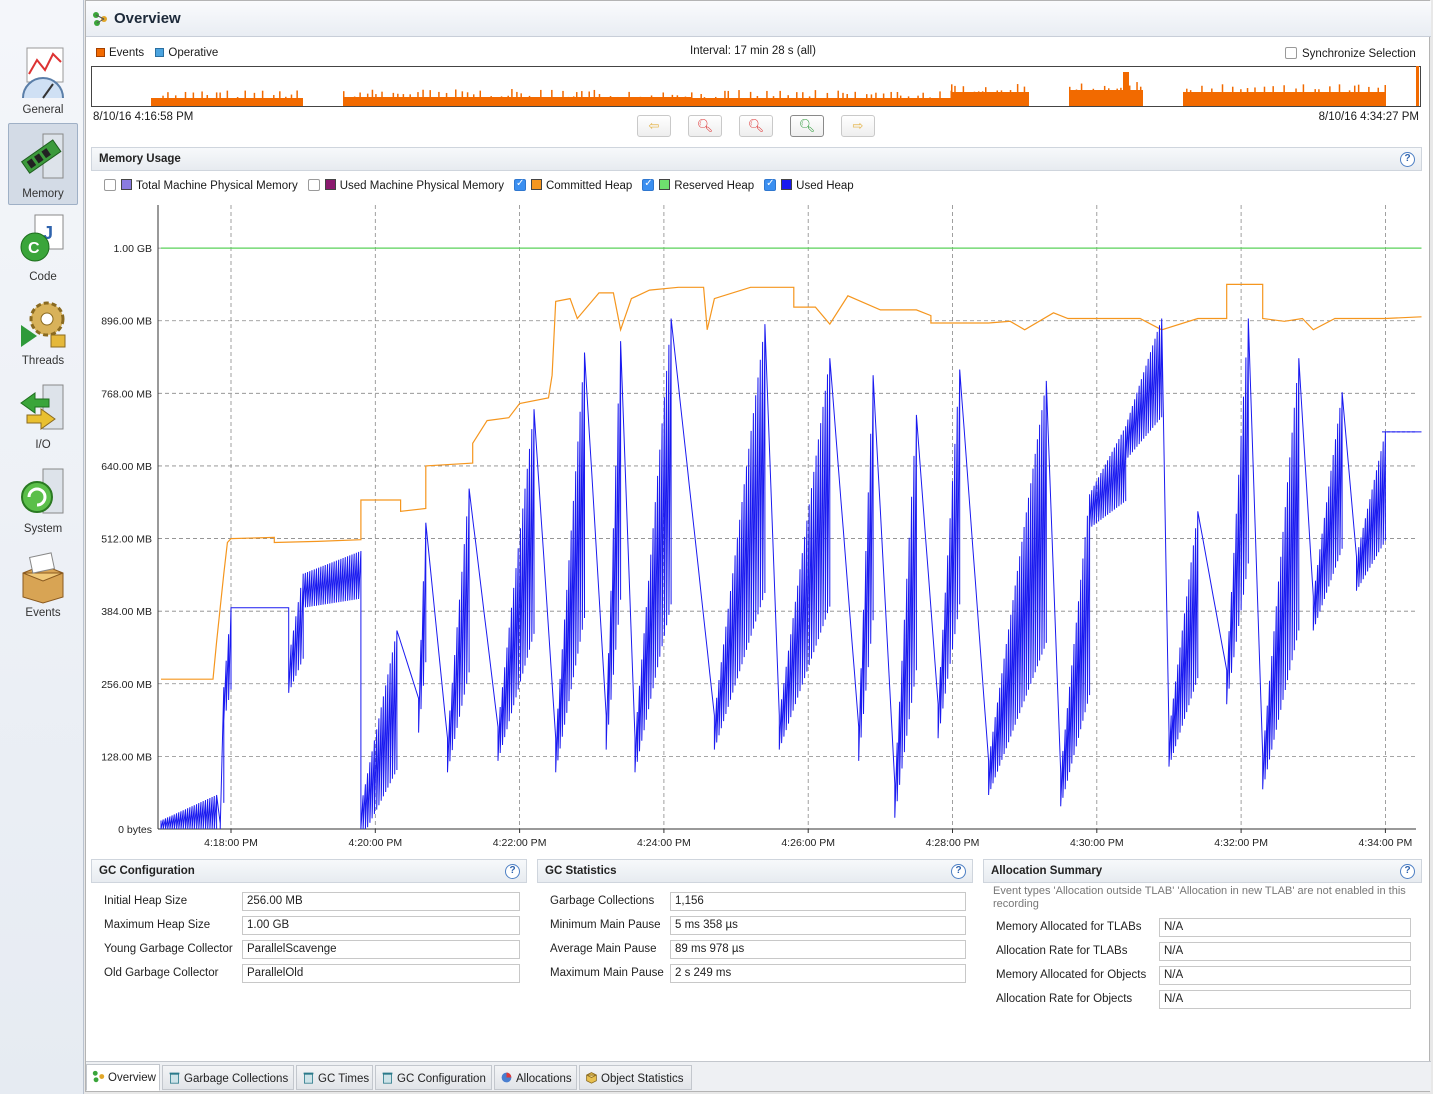 This screenshot has height=1094, width=1433. I want to click on objects-memory-value: N/A, so click(1285, 975).